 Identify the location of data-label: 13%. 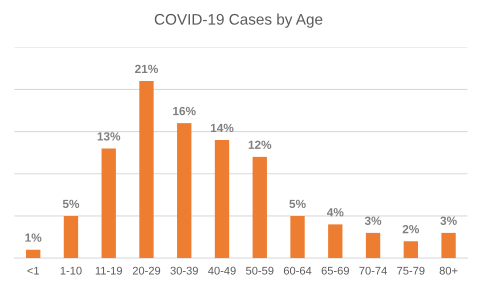
(109, 136).